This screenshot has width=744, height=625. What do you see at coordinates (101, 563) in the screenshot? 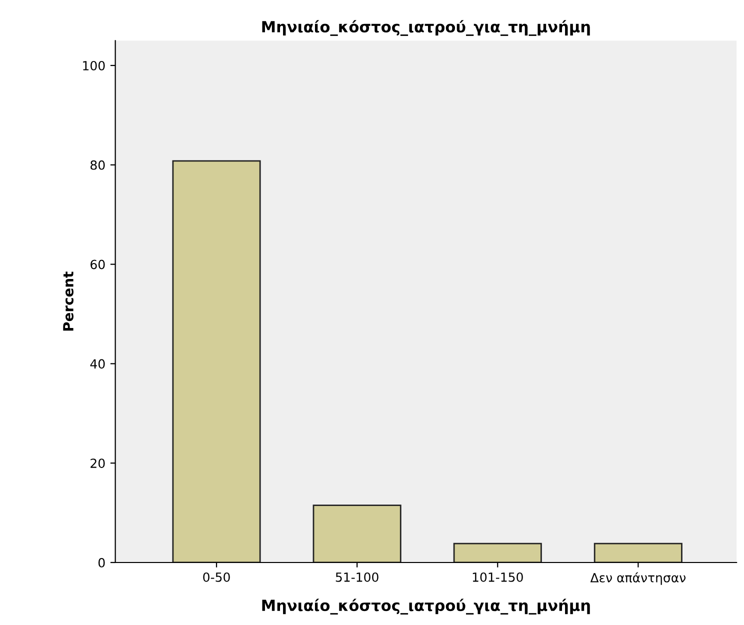
I see `y-tick-label: 0` at bounding box center [101, 563].